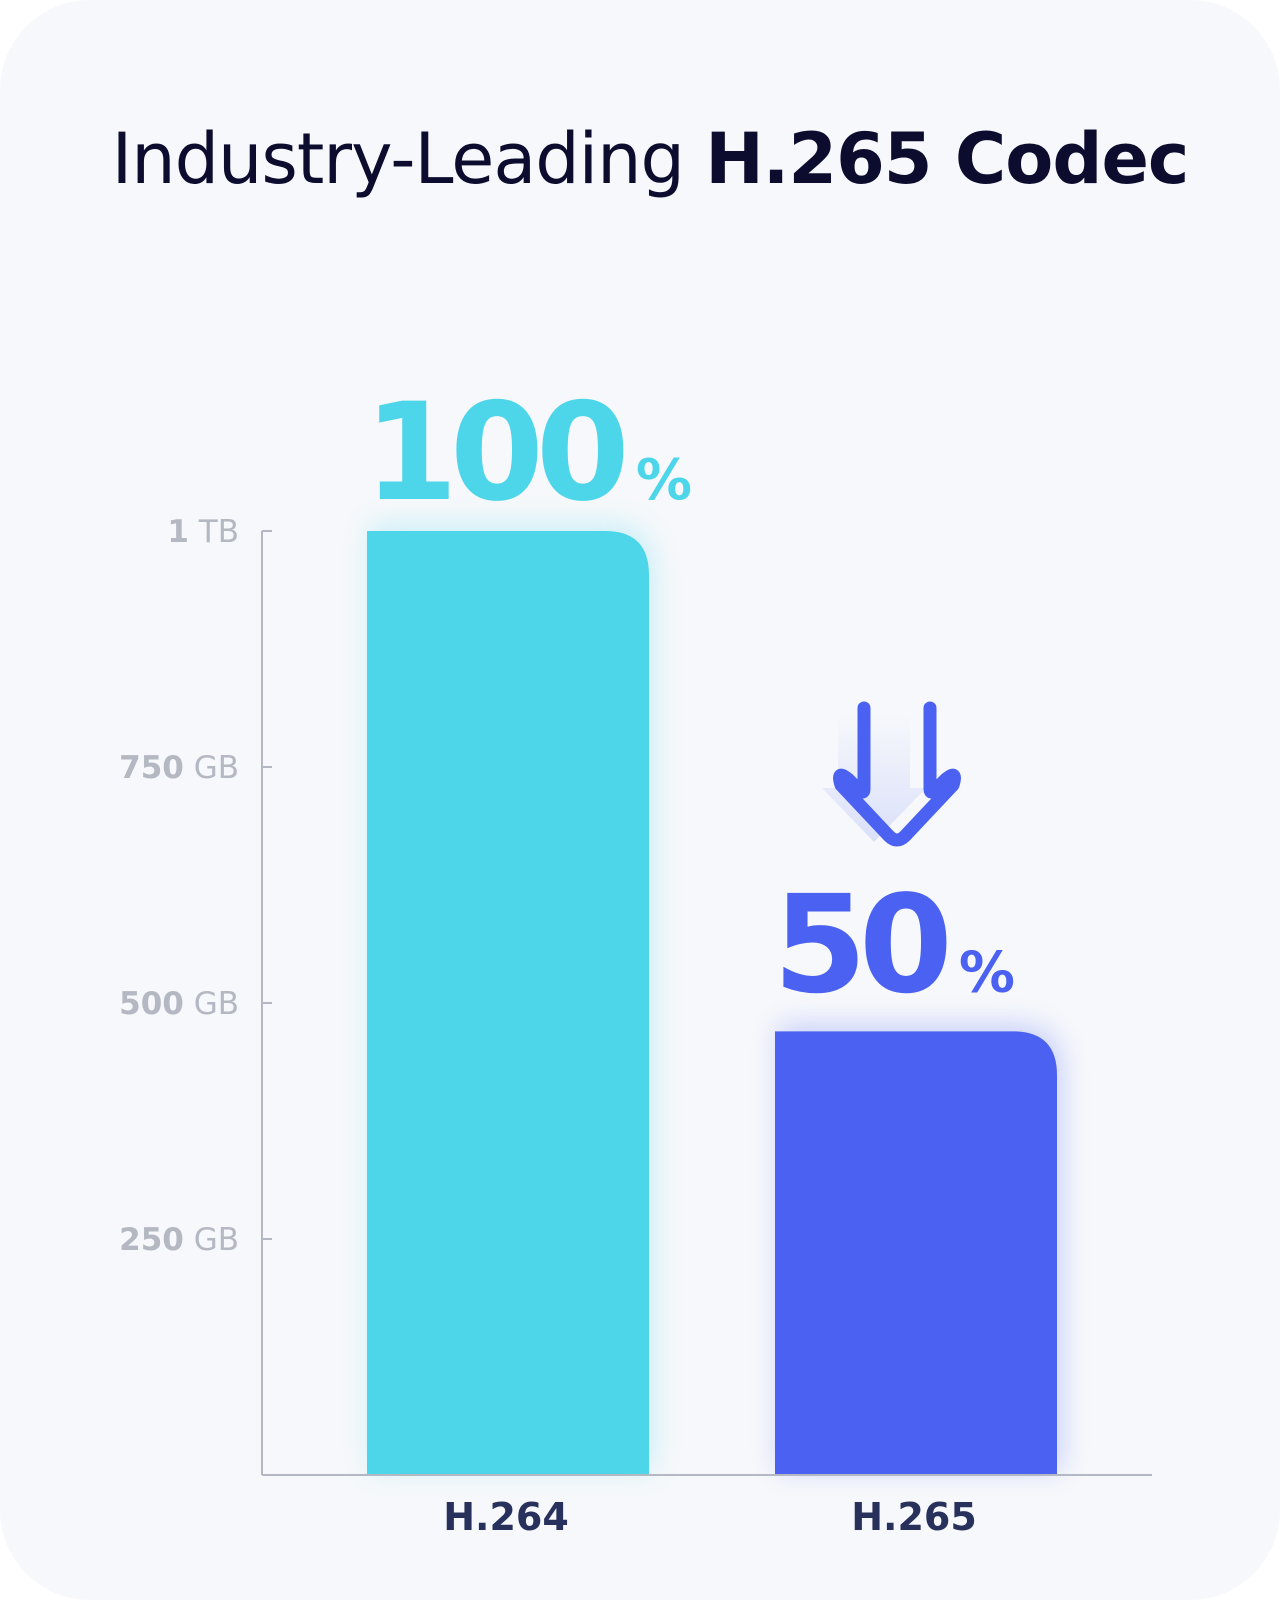 This screenshot has height=1600, width=1280. I want to click on y-tick-label: 750 GB, so click(179, 768).